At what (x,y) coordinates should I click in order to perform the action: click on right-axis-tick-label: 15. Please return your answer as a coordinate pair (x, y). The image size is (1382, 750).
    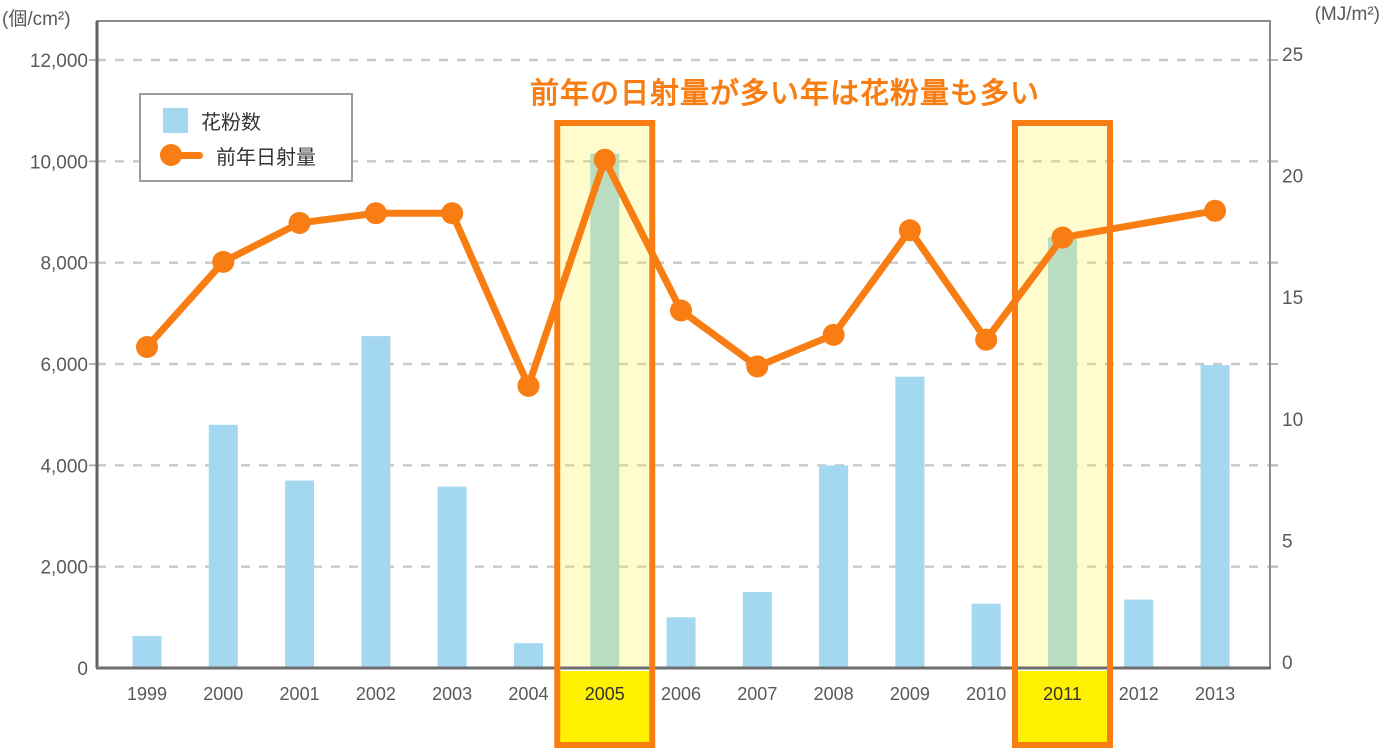
    Looking at the image, I should click on (1292, 298).